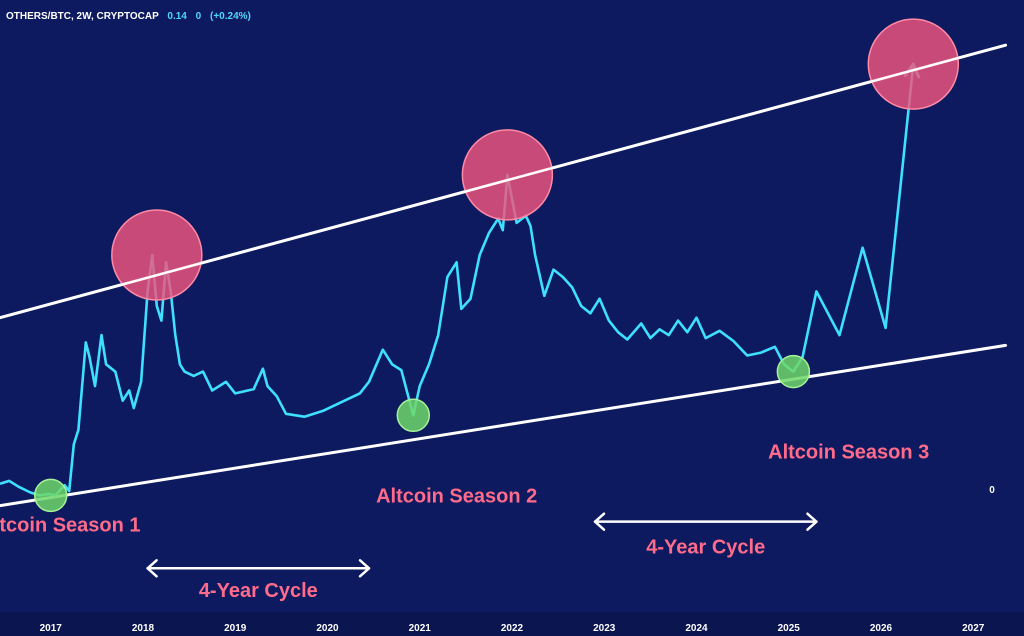 The image size is (1024, 636). I want to click on x-tick-label-2022: 2022, so click(512, 628).